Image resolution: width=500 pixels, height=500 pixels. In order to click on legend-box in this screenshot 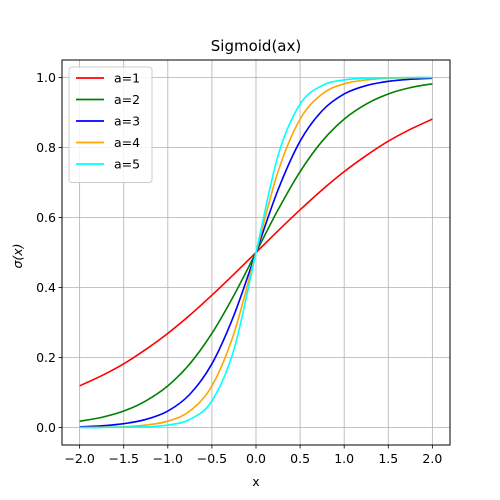, I will do `click(110, 124)`.